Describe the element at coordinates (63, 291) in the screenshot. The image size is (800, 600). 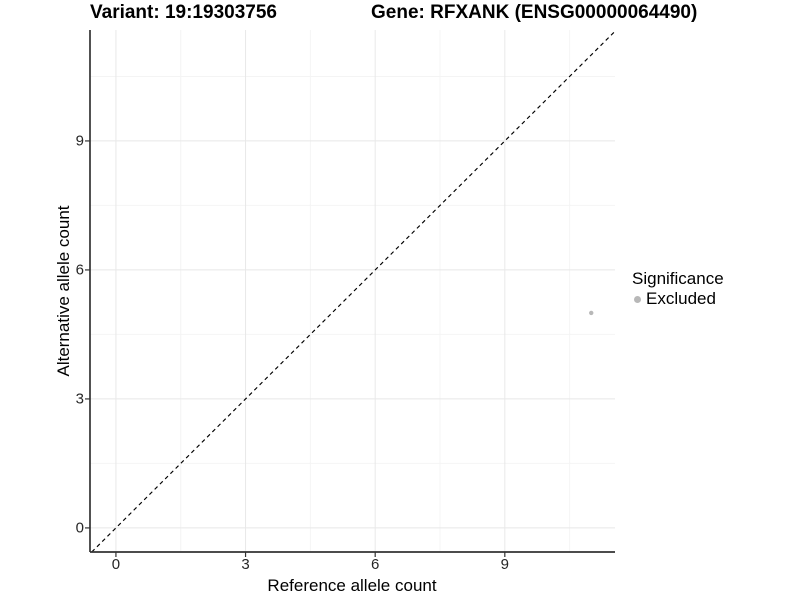
I see `y-axis-label: Alternative allele count` at that location.